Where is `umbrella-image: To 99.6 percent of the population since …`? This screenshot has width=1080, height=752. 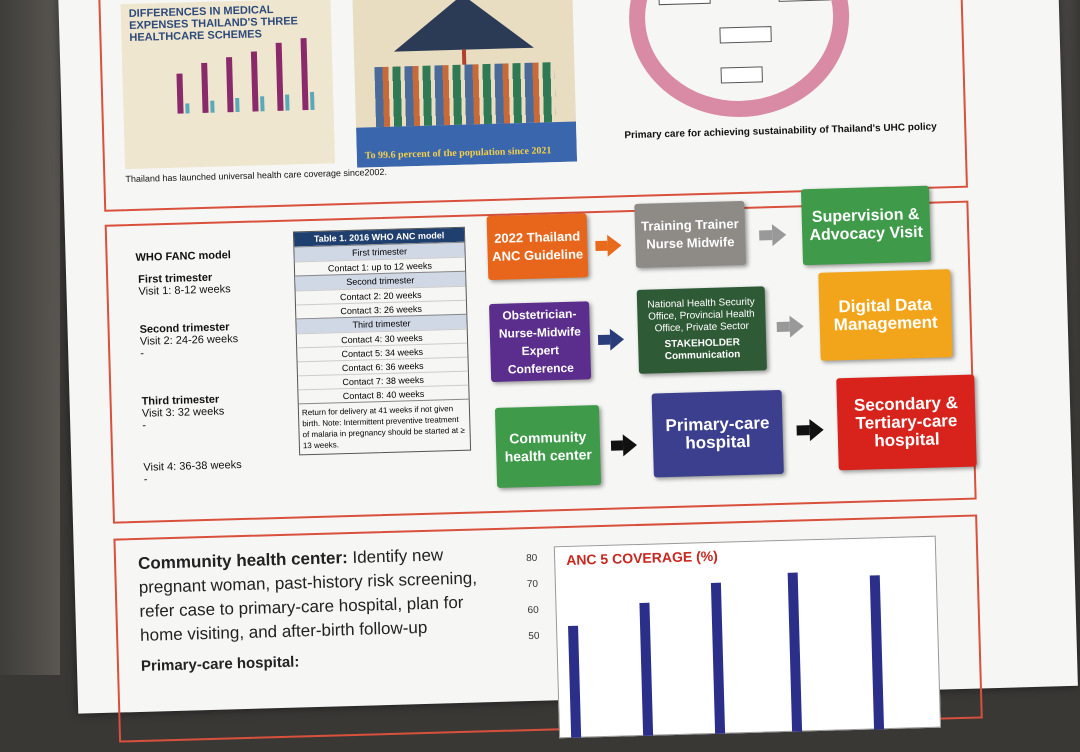
umbrella-image: To 99.6 percent of the population since … is located at coordinates (465, 84).